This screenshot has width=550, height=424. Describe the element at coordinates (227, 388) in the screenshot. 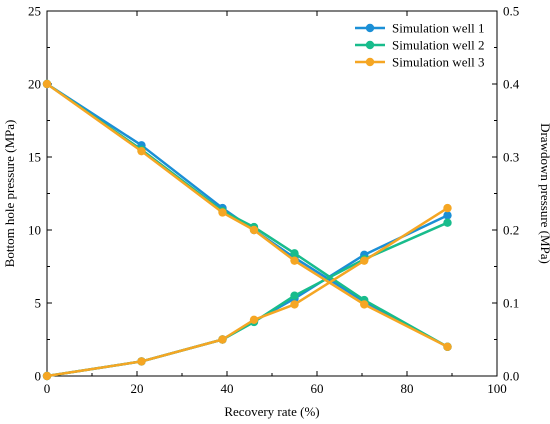

I see `x-tick-label: 40` at that location.